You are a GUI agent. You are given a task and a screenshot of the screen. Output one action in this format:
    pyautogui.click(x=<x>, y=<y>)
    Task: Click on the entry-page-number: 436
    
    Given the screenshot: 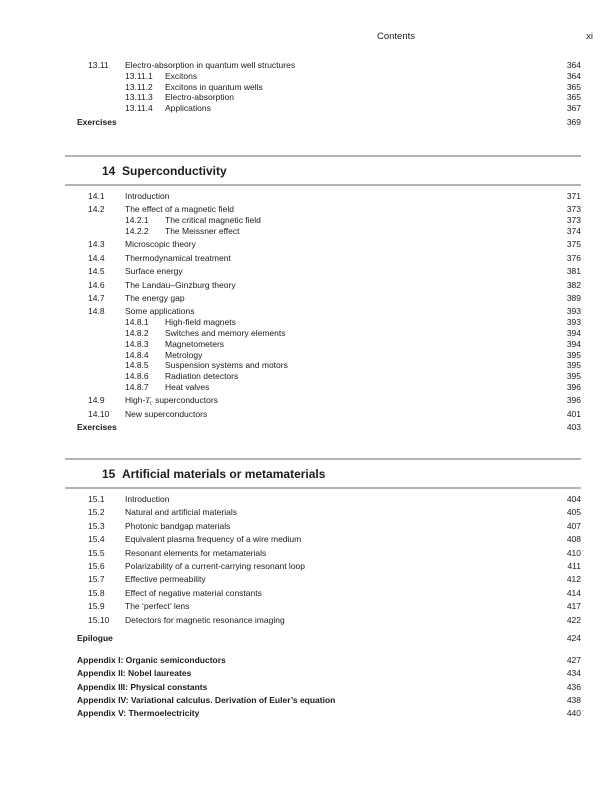 What is the action you would take?
    pyautogui.click(x=573, y=686)
    